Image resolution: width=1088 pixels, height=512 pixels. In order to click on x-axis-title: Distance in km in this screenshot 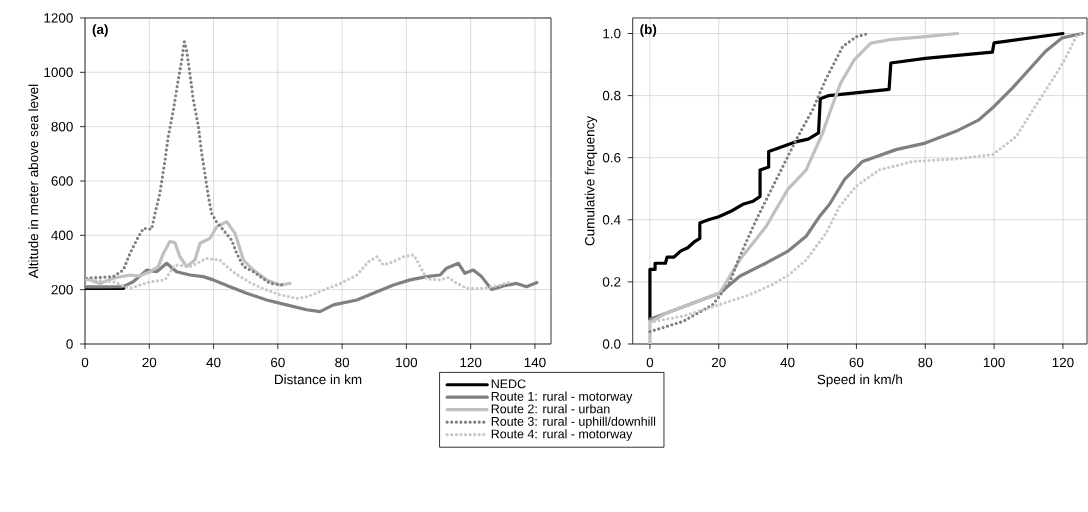, I will do `click(318, 379)`.